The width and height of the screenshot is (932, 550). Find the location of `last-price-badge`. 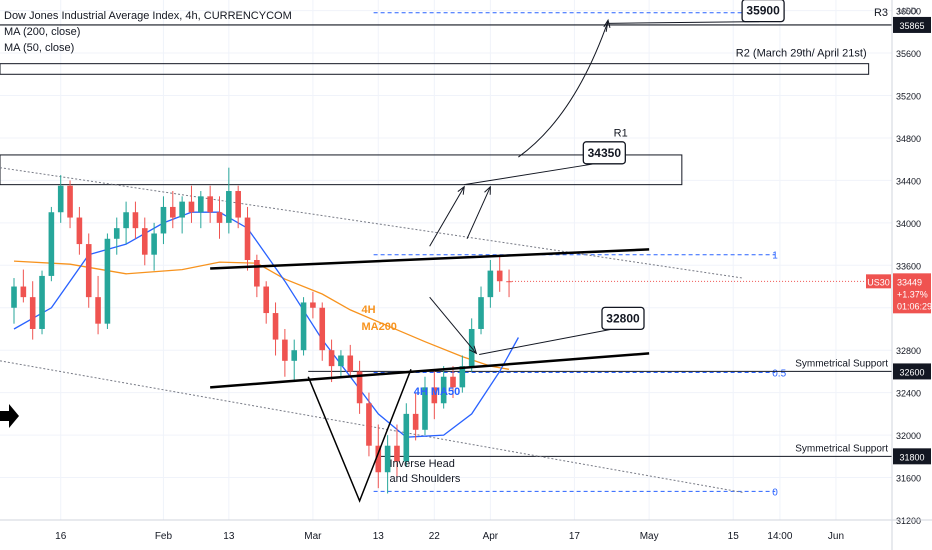

last-price-badge is located at coordinates (912, 293).